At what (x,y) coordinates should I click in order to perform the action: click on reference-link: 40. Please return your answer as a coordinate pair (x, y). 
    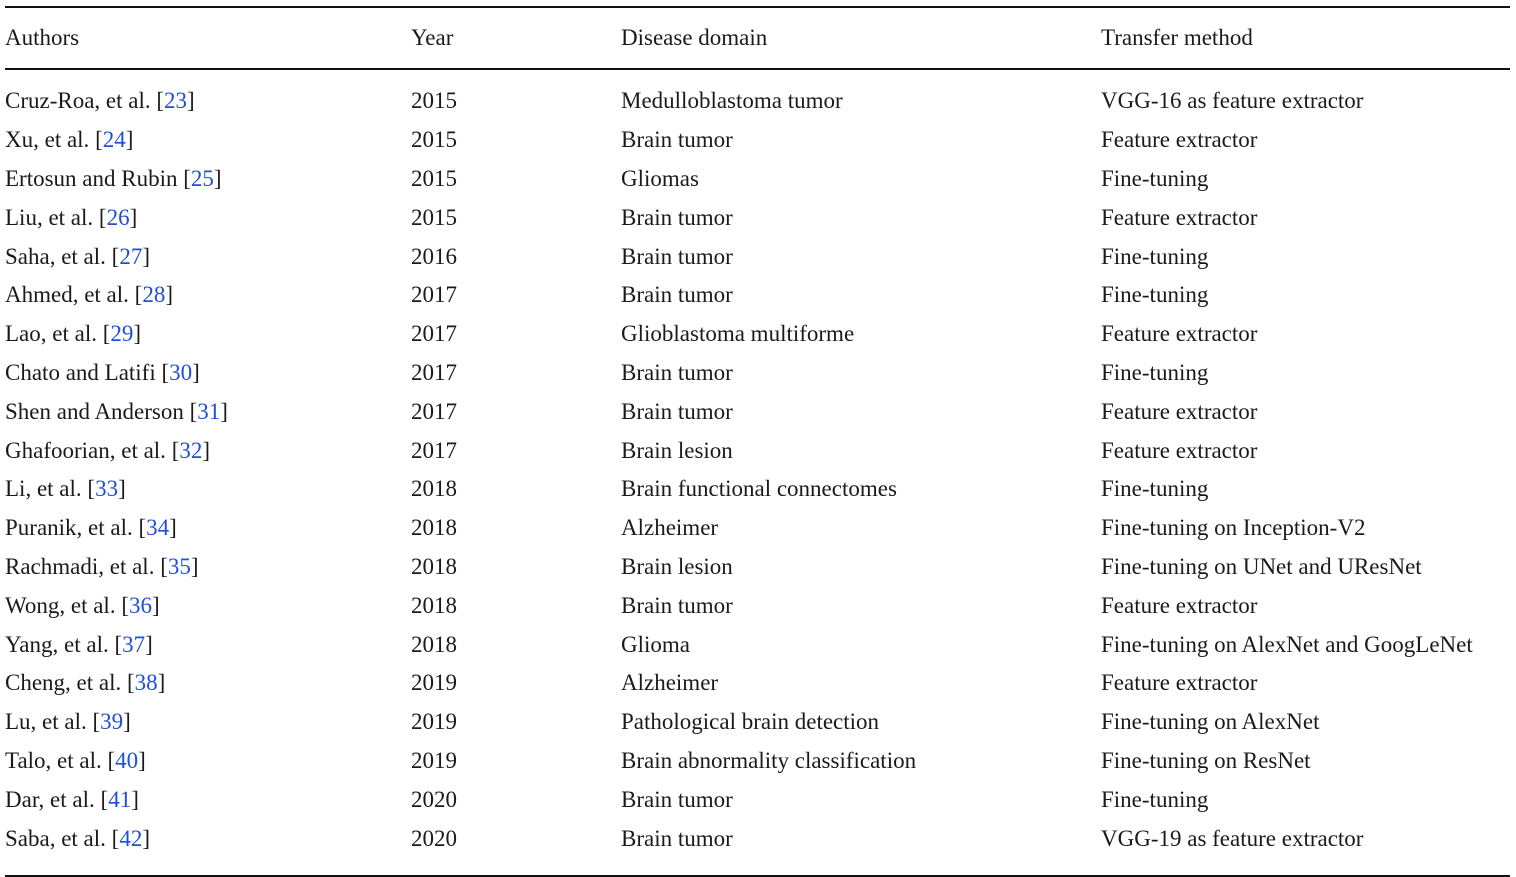
    Looking at the image, I should click on (127, 760).